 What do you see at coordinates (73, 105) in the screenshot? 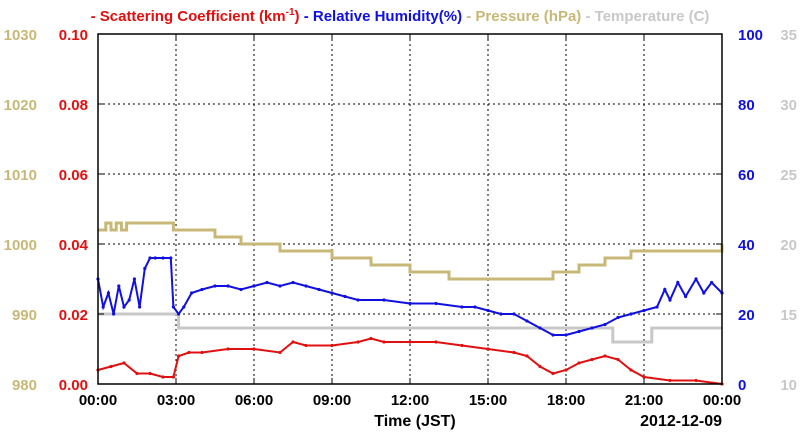
I see `scattering-tick-label: 0.08` at bounding box center [73, 105].